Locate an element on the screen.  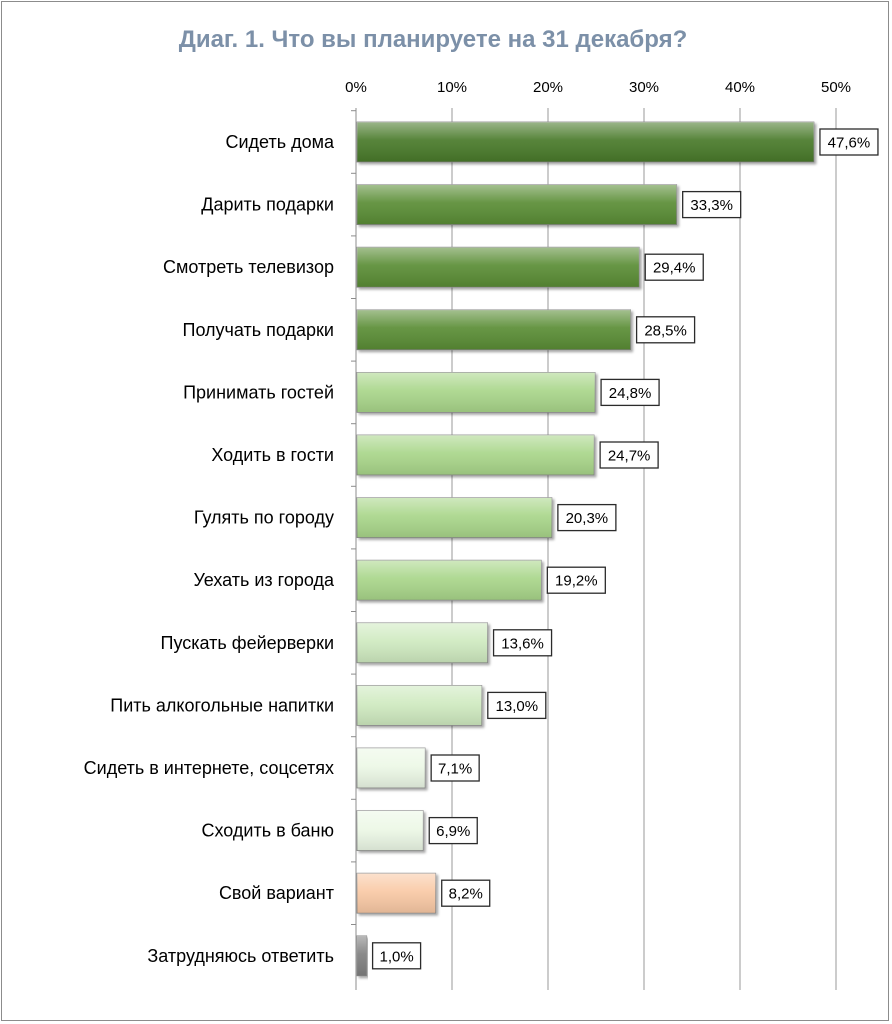
category-label: Сидеть дома is located at coordinates (280, 142).